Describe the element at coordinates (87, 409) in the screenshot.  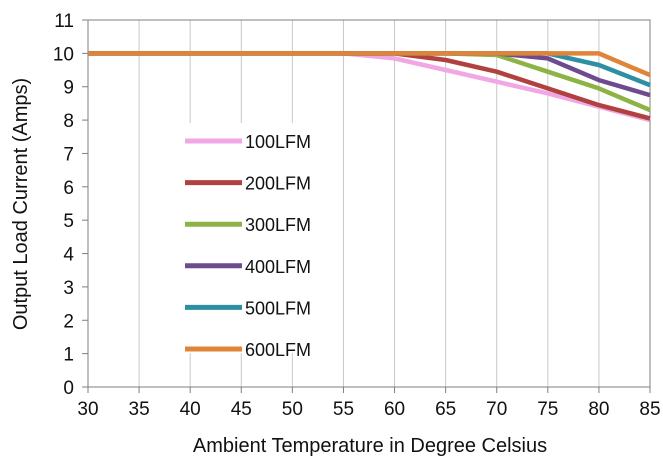
I see `x-tick-label: 30` at that location.